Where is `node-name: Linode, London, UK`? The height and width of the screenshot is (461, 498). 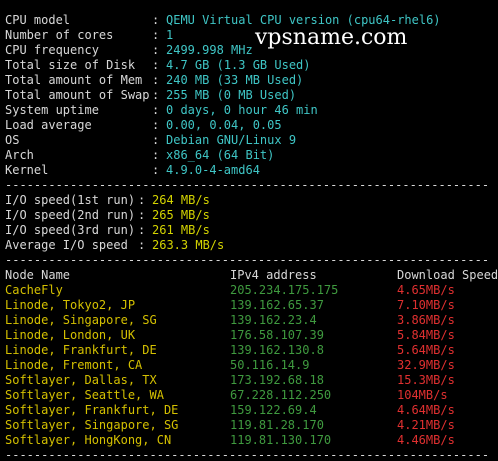
node-name: Linode, London, UK is located at coordinates (70, 335).